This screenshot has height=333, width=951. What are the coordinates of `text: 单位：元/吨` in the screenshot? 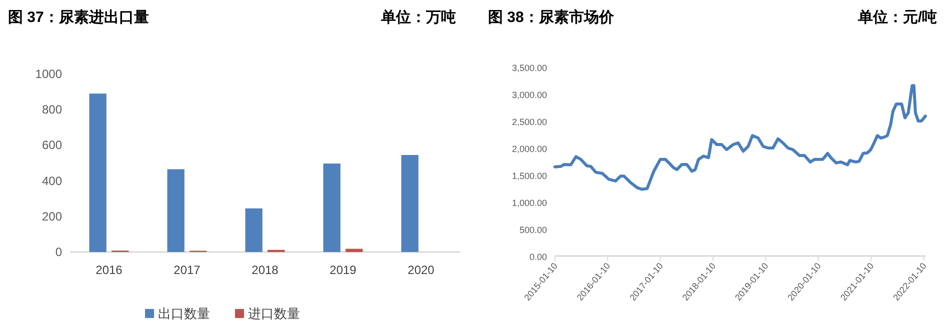 It's located at (896, 17).